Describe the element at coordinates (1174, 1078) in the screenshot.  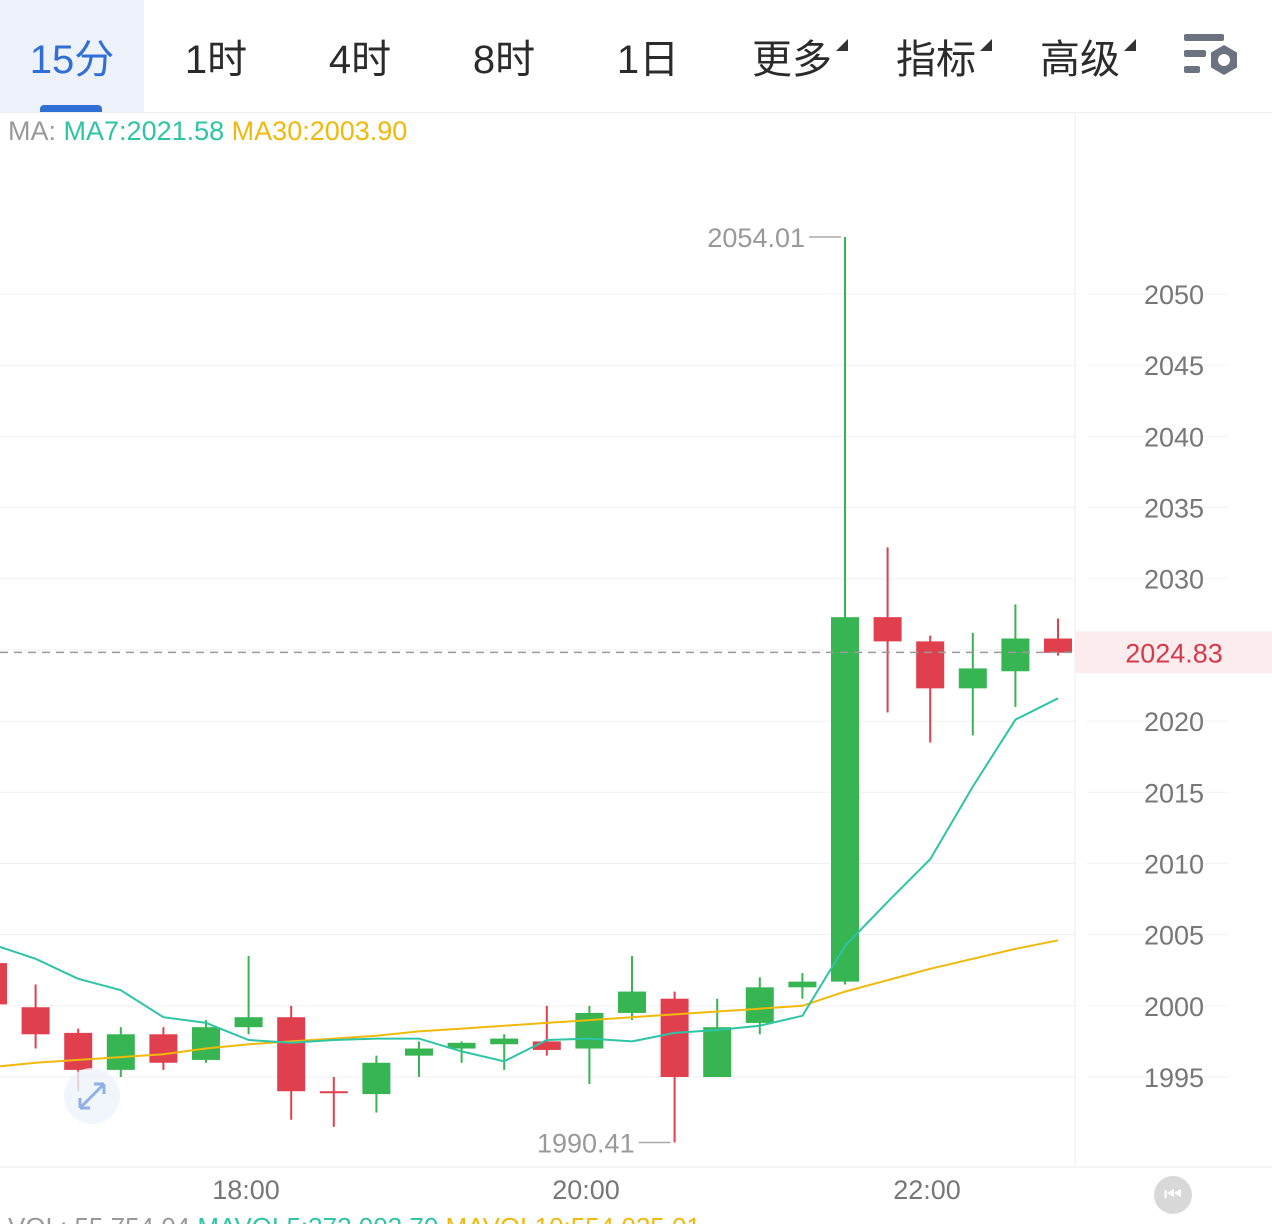
I see `y-tick-label: 1995` at that location.